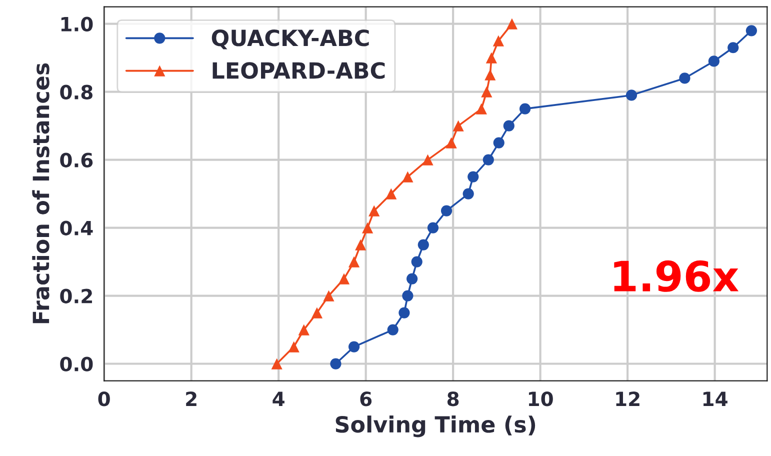 Image resolution: width=771 pixels, height=456 pixels. I want to click on legend-label: LEOPARD-ABC, so click(298, 70).